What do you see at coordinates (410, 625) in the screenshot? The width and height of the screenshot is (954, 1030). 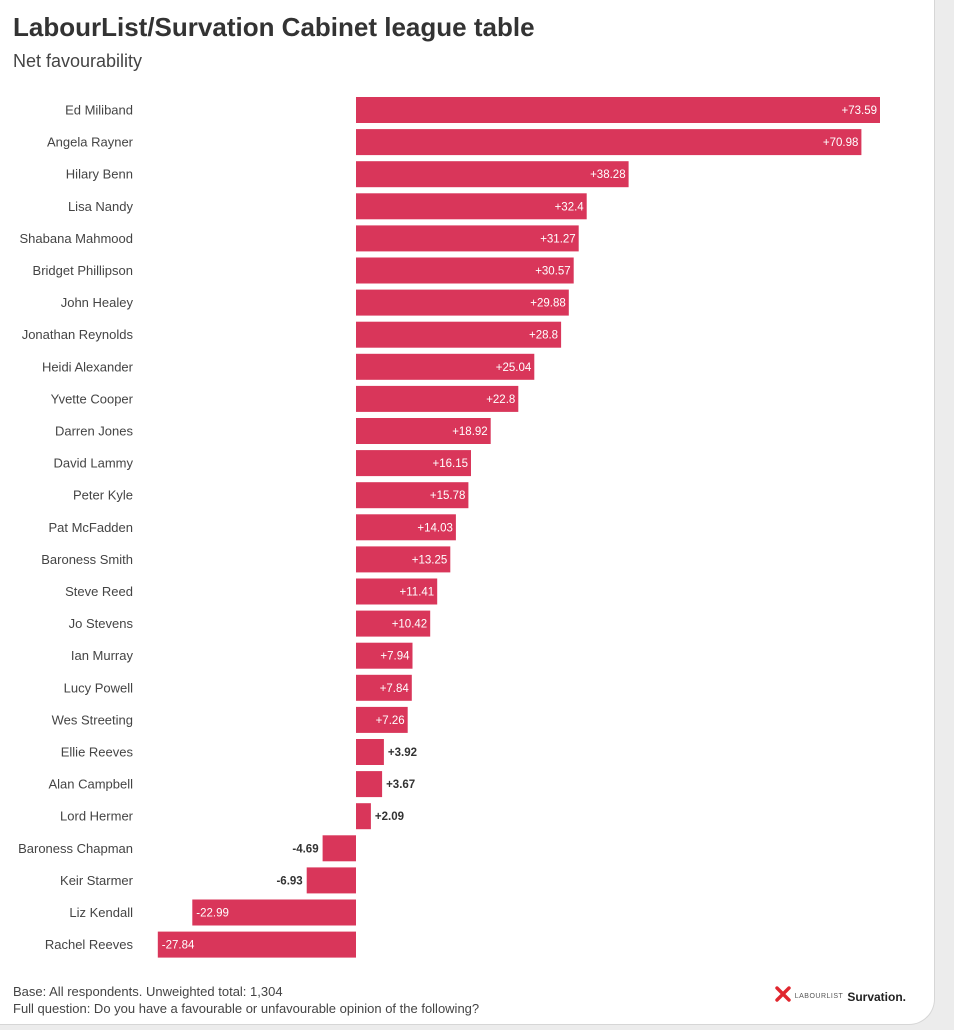 I see `value-label: +10.42` at bounding box center [410, 625].